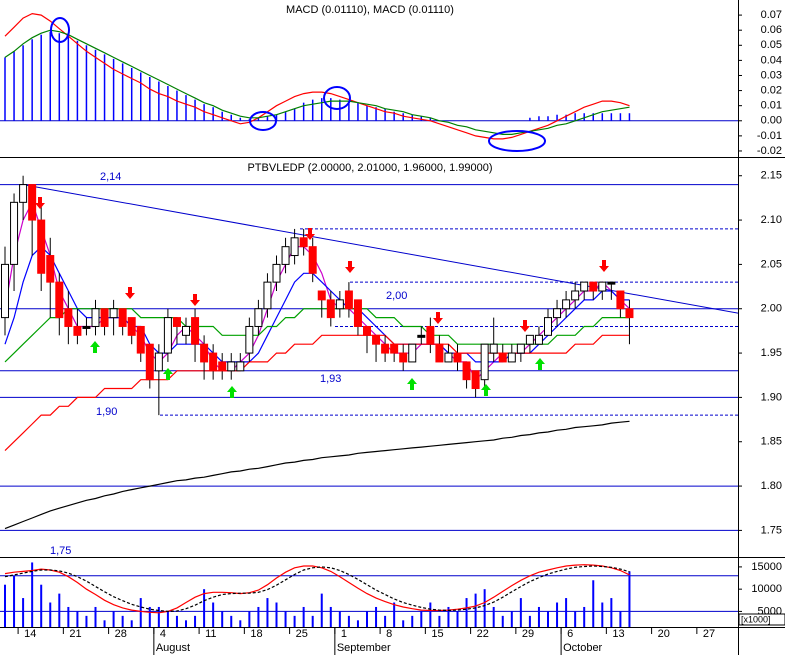 The width and height of the screenshot is (785, 655). I want to click on line, so click(317, 393).